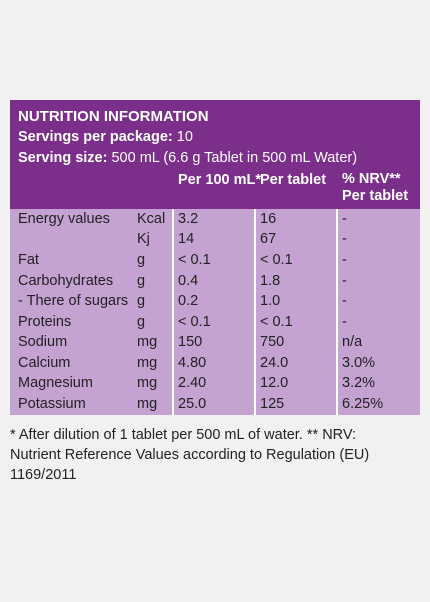 This screenshot has height=602, width=430. Describe the element at coordinates (151, 219) in the screenshot. I see `row-unit: Kcal` at that location.